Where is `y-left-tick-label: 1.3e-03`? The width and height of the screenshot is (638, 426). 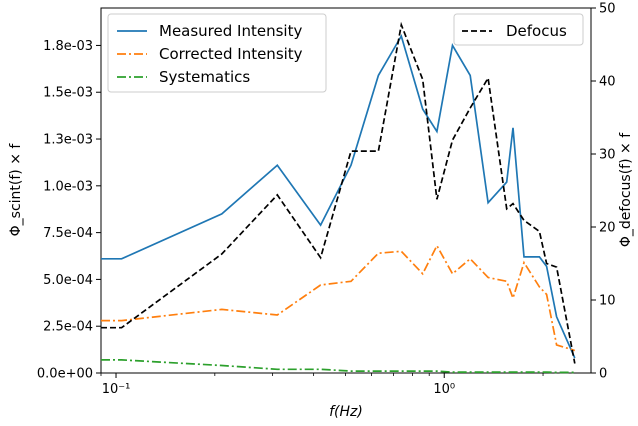 y-left-tick-label: 1.3e-03 is located at coordinates (68, 140).